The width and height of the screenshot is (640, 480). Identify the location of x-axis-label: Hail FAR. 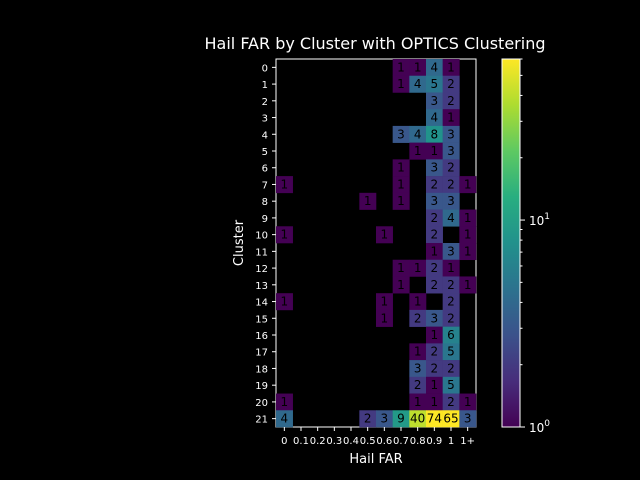
(375, 459).